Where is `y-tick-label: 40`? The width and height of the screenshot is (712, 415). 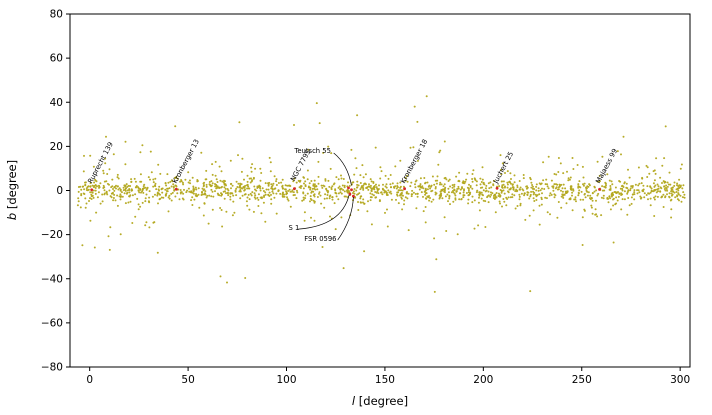 y-tick-label: 40 is located at coordinates (56, 103).